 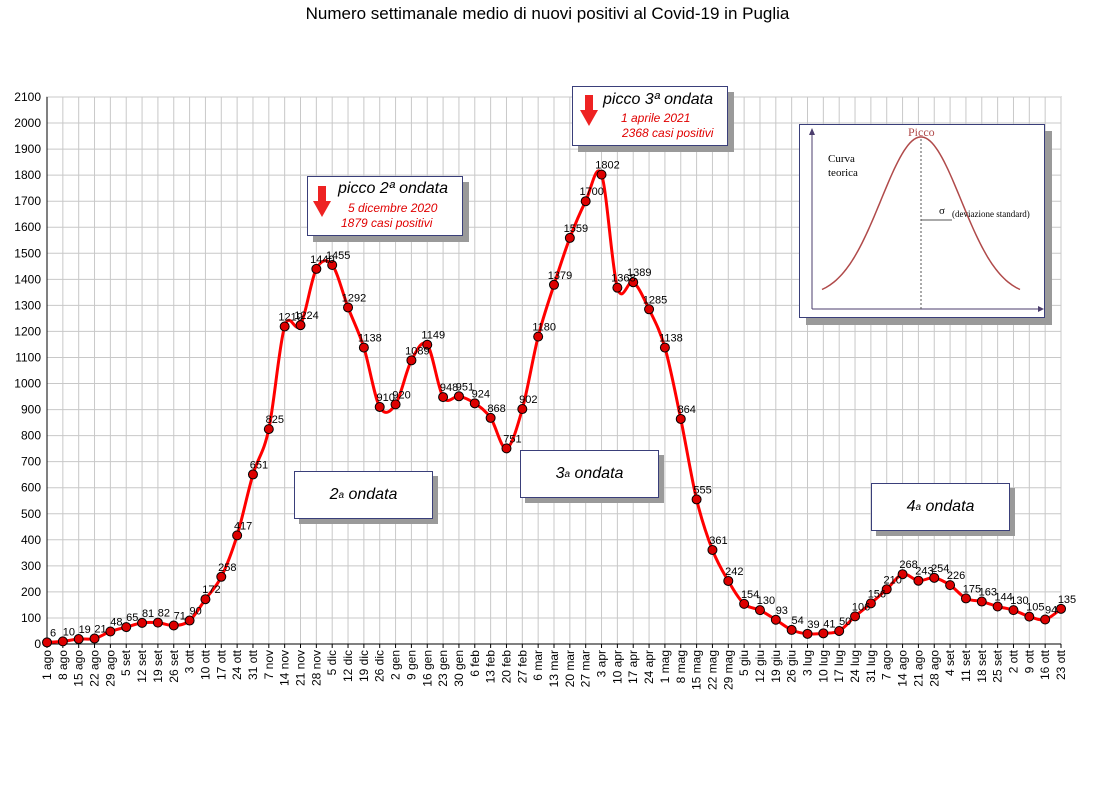 I want to click on x-tick-label: 10 ott, so click(x=205, y=664).